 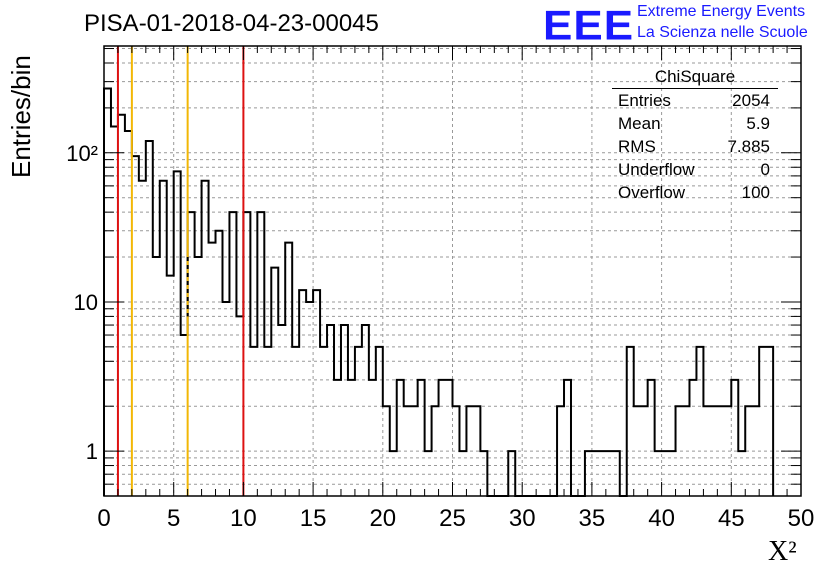 I want to click on x-tick-label: 30, so click(x=522, y=518).